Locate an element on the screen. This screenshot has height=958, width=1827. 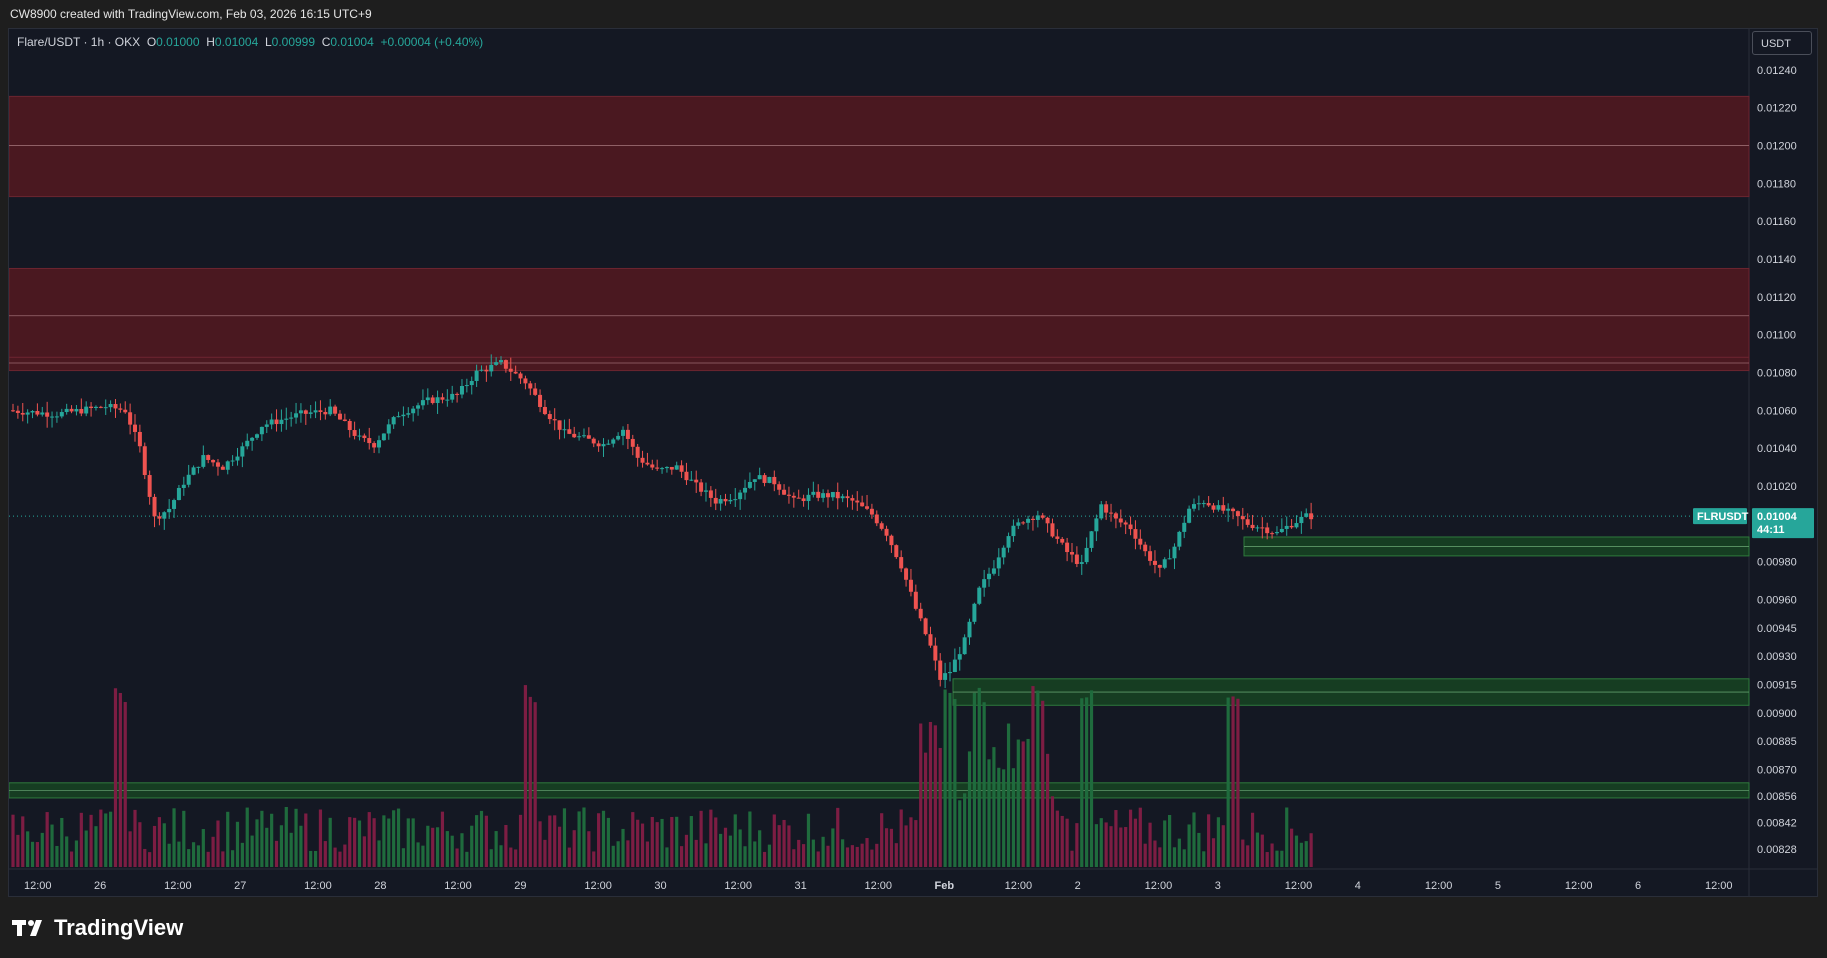
time-tick-label: 5 is located at coordinates (1498, 886).